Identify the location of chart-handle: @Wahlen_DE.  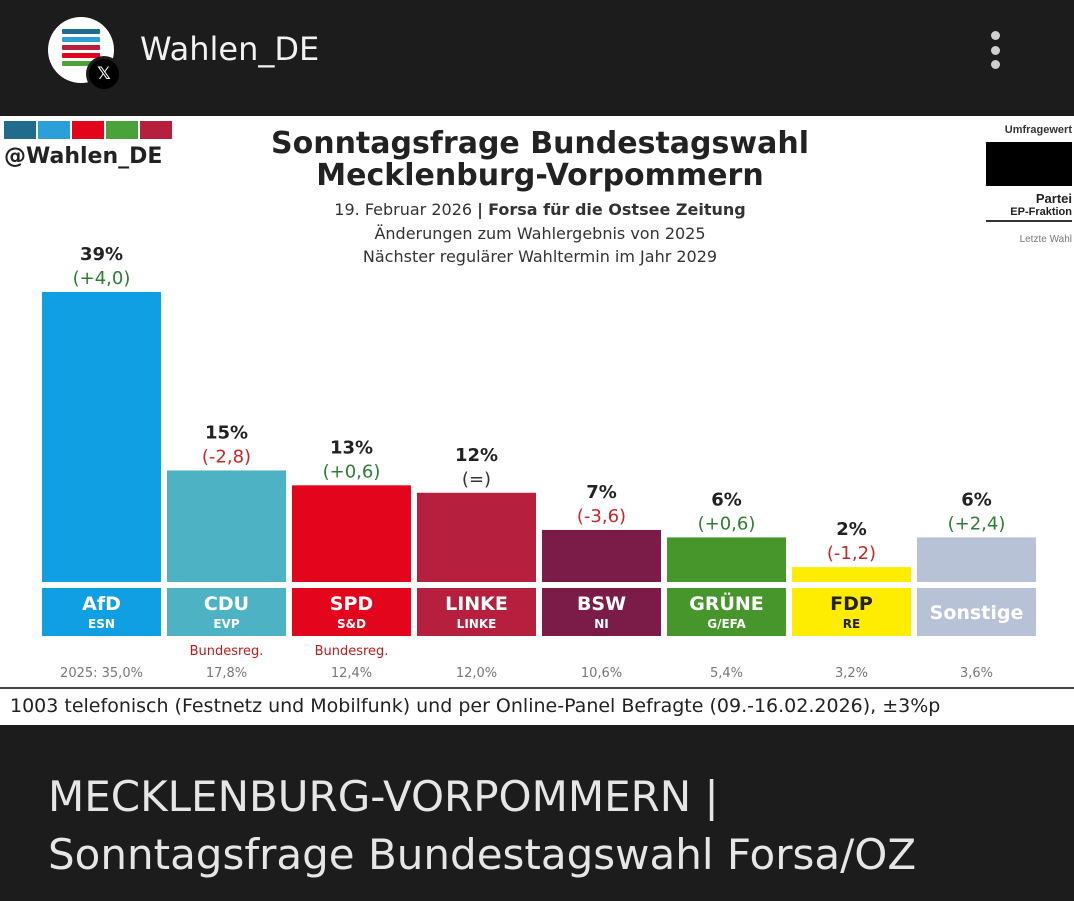
(83, 156).